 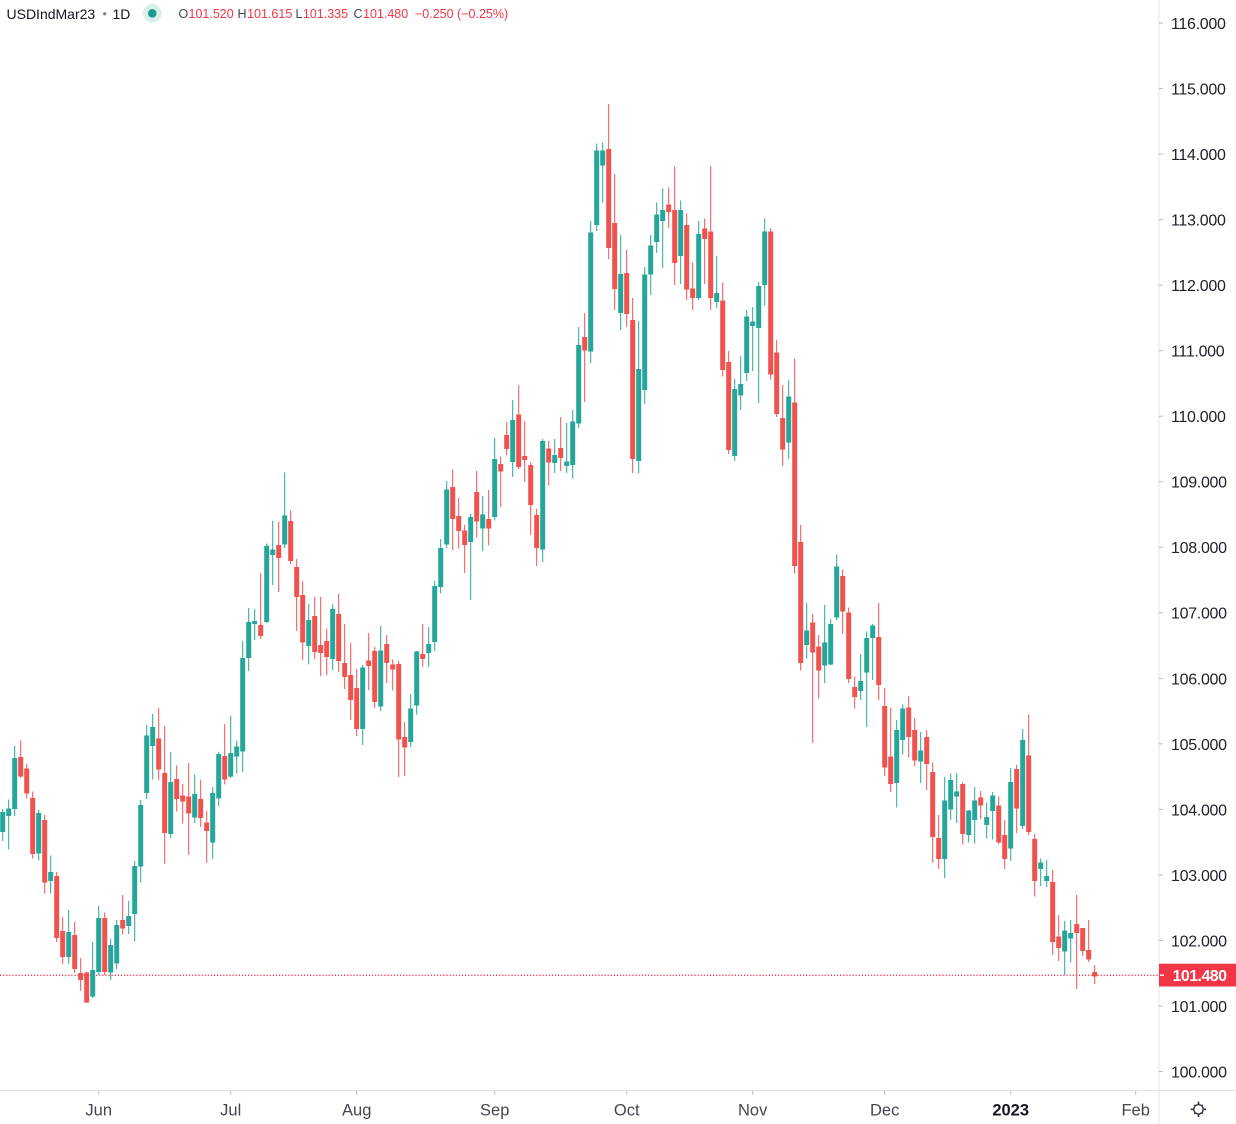 I want to click on svg-text: 108.000, so click(x=1199, y=548).